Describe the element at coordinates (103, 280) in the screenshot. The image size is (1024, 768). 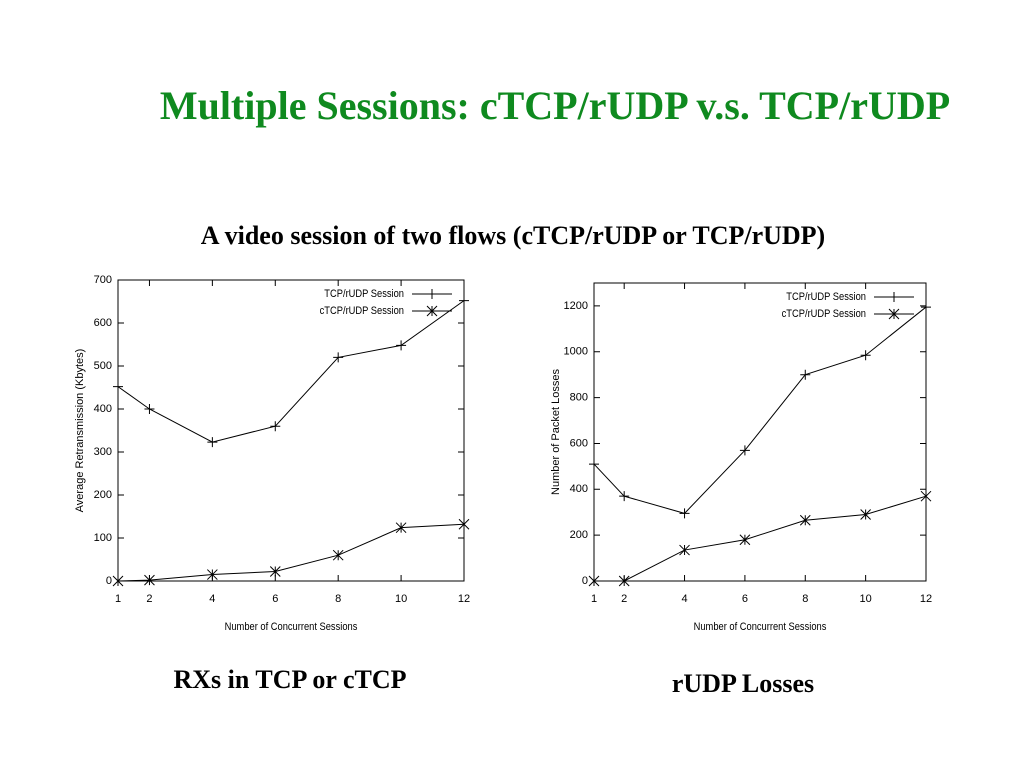
I see `y-tick-label: 700` at that location.